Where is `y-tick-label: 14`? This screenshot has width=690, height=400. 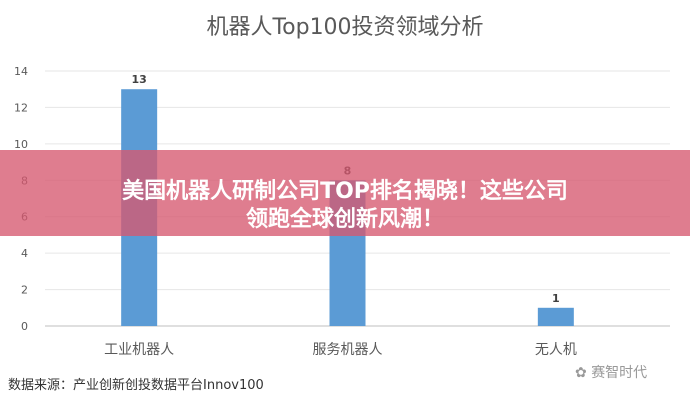
y-tick-label: 14 is located at coordinates (21, 71).